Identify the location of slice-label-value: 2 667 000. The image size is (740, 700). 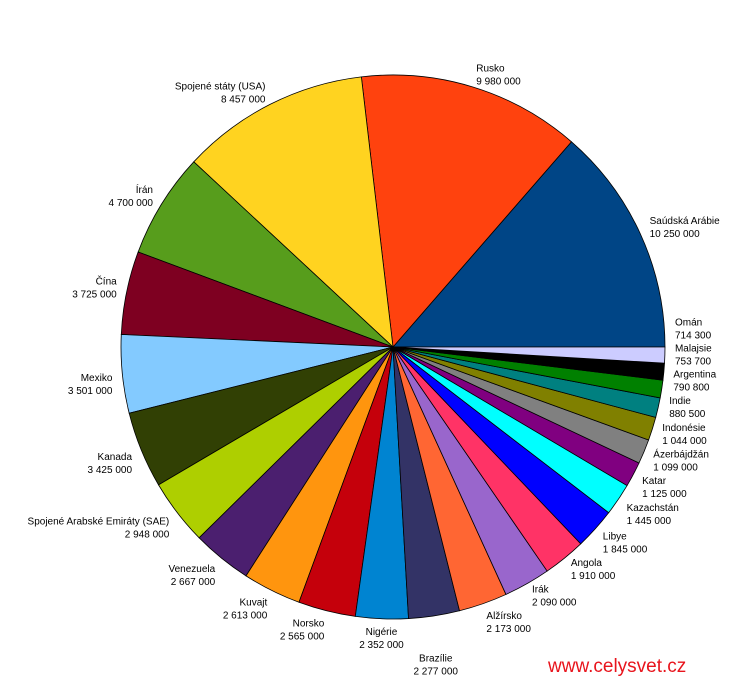
(193, 582).